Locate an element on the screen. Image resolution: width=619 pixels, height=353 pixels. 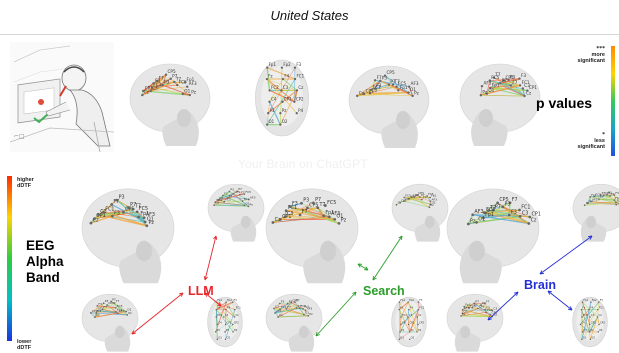
brain-main-map-electrode-label: CP5 is located at coordinates (503, 200).